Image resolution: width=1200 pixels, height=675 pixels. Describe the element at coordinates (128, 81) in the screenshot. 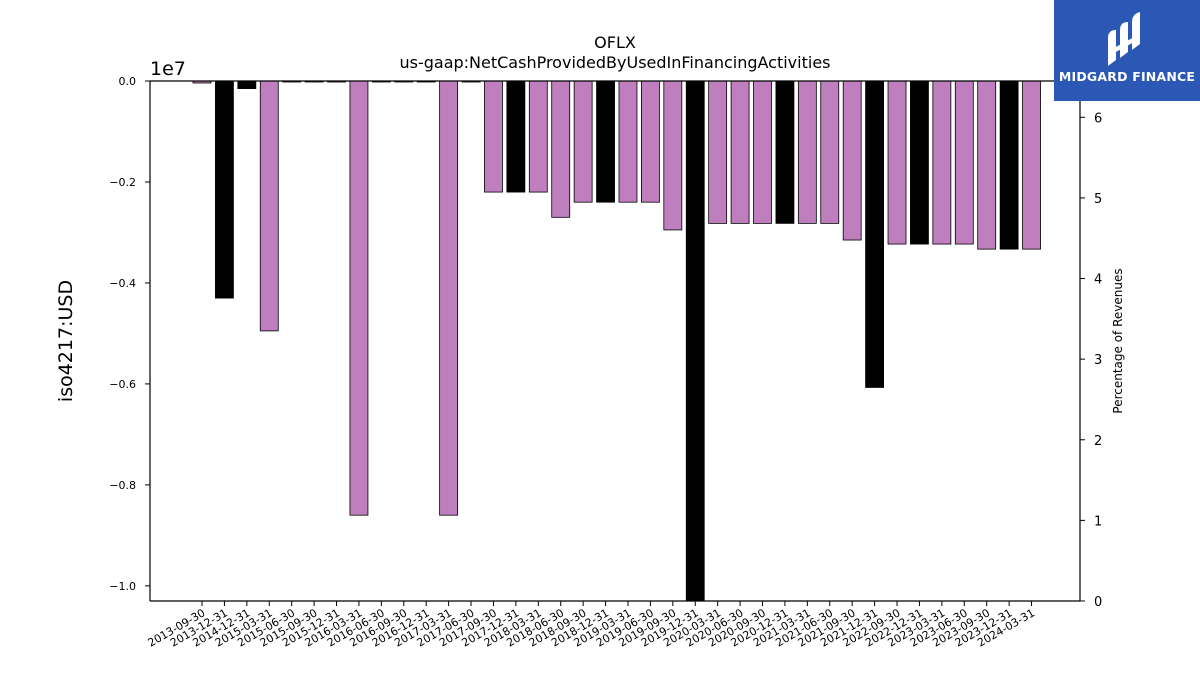

I see `y-tick-label: 0.0` at that location.